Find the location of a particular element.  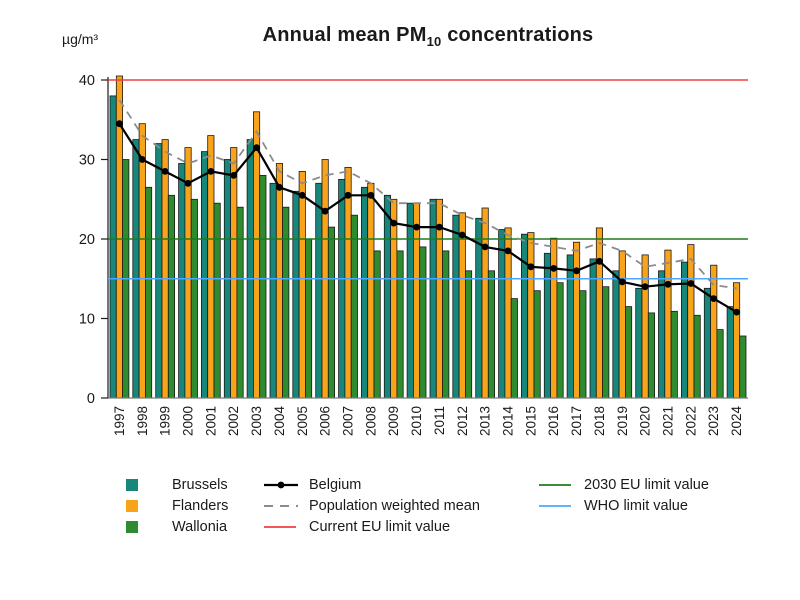

line-point-2010 is located at coordinates (416, 227).